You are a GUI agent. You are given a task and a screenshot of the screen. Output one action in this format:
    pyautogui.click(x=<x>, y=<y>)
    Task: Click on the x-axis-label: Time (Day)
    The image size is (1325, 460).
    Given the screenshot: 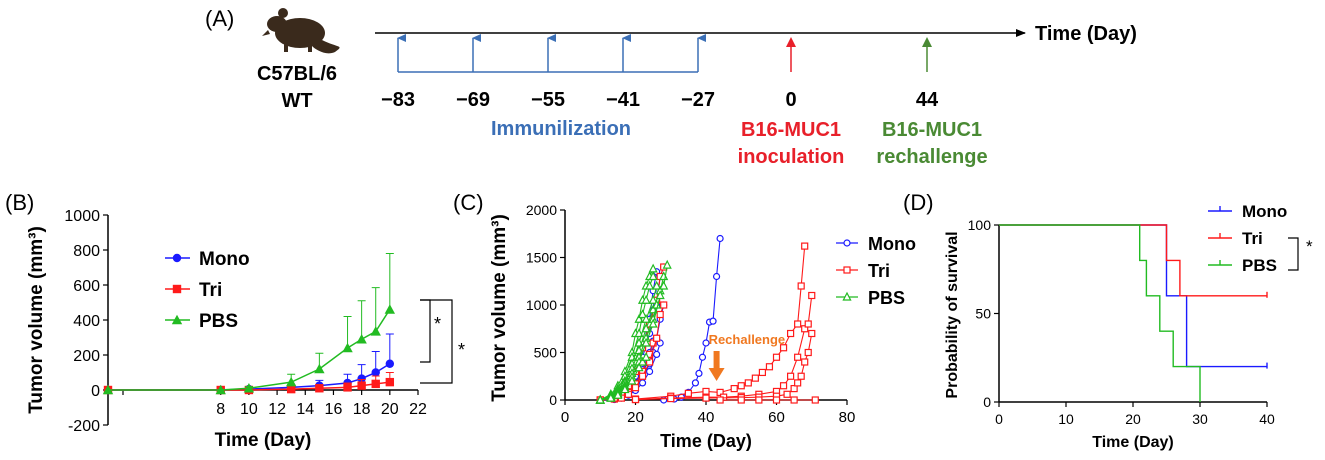 What is the action you would take?
    pyautogui.click(x=706, y=441)
    